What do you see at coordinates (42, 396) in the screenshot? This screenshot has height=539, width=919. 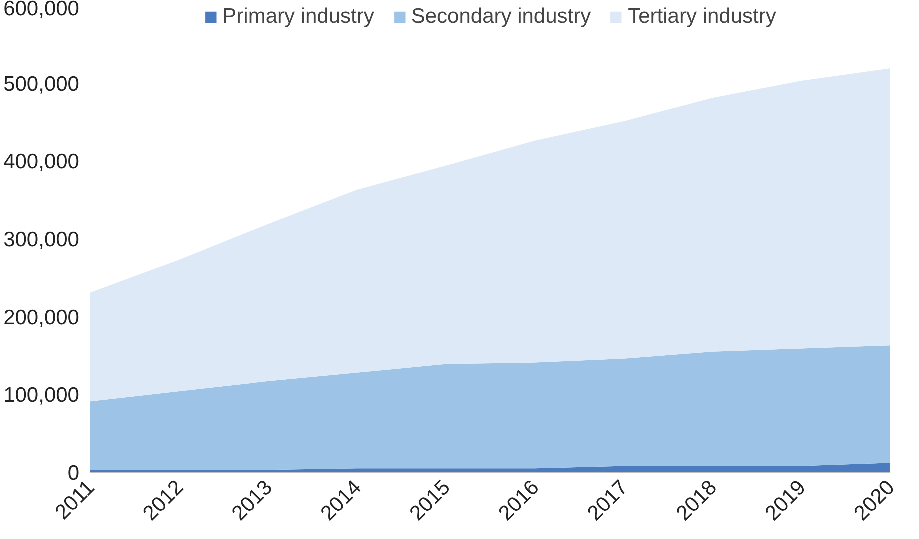 I see `y-tick-label: 100,000` at bounding box center [42, 396].